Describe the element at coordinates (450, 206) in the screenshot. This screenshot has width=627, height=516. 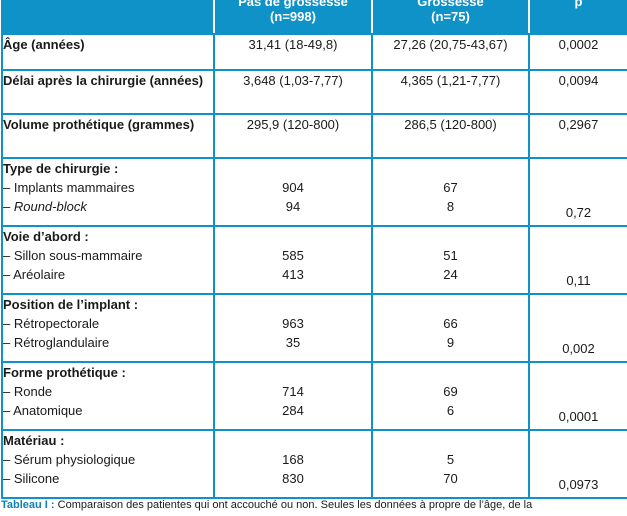
I see `pregnancy-value: 8` at that location.